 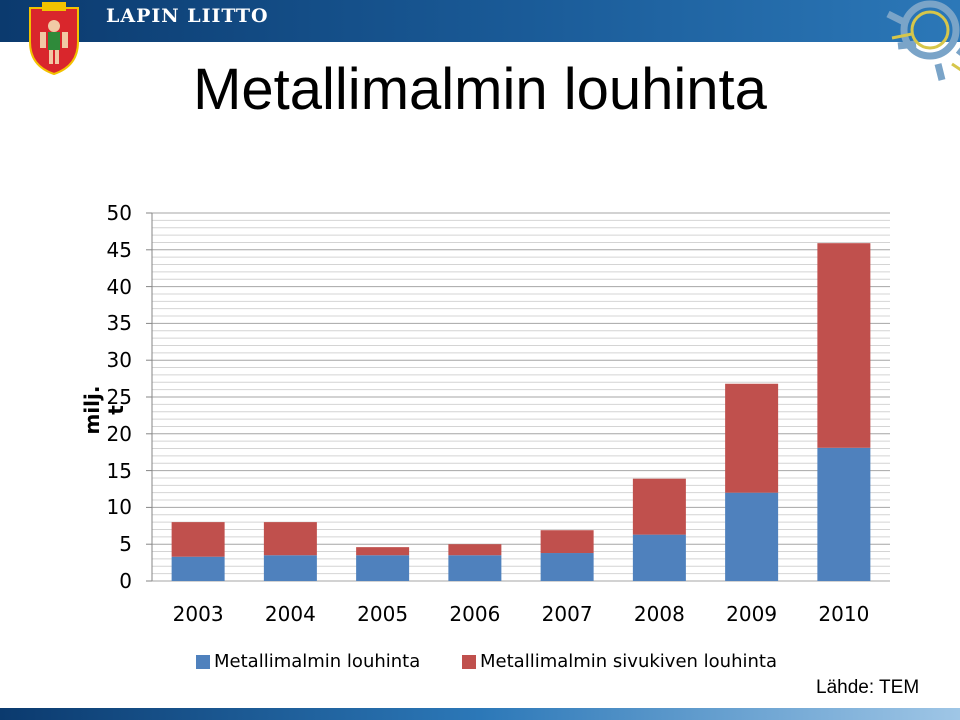 I want to click on source-note: Lähde: TEM, so click(x=868, y=687).